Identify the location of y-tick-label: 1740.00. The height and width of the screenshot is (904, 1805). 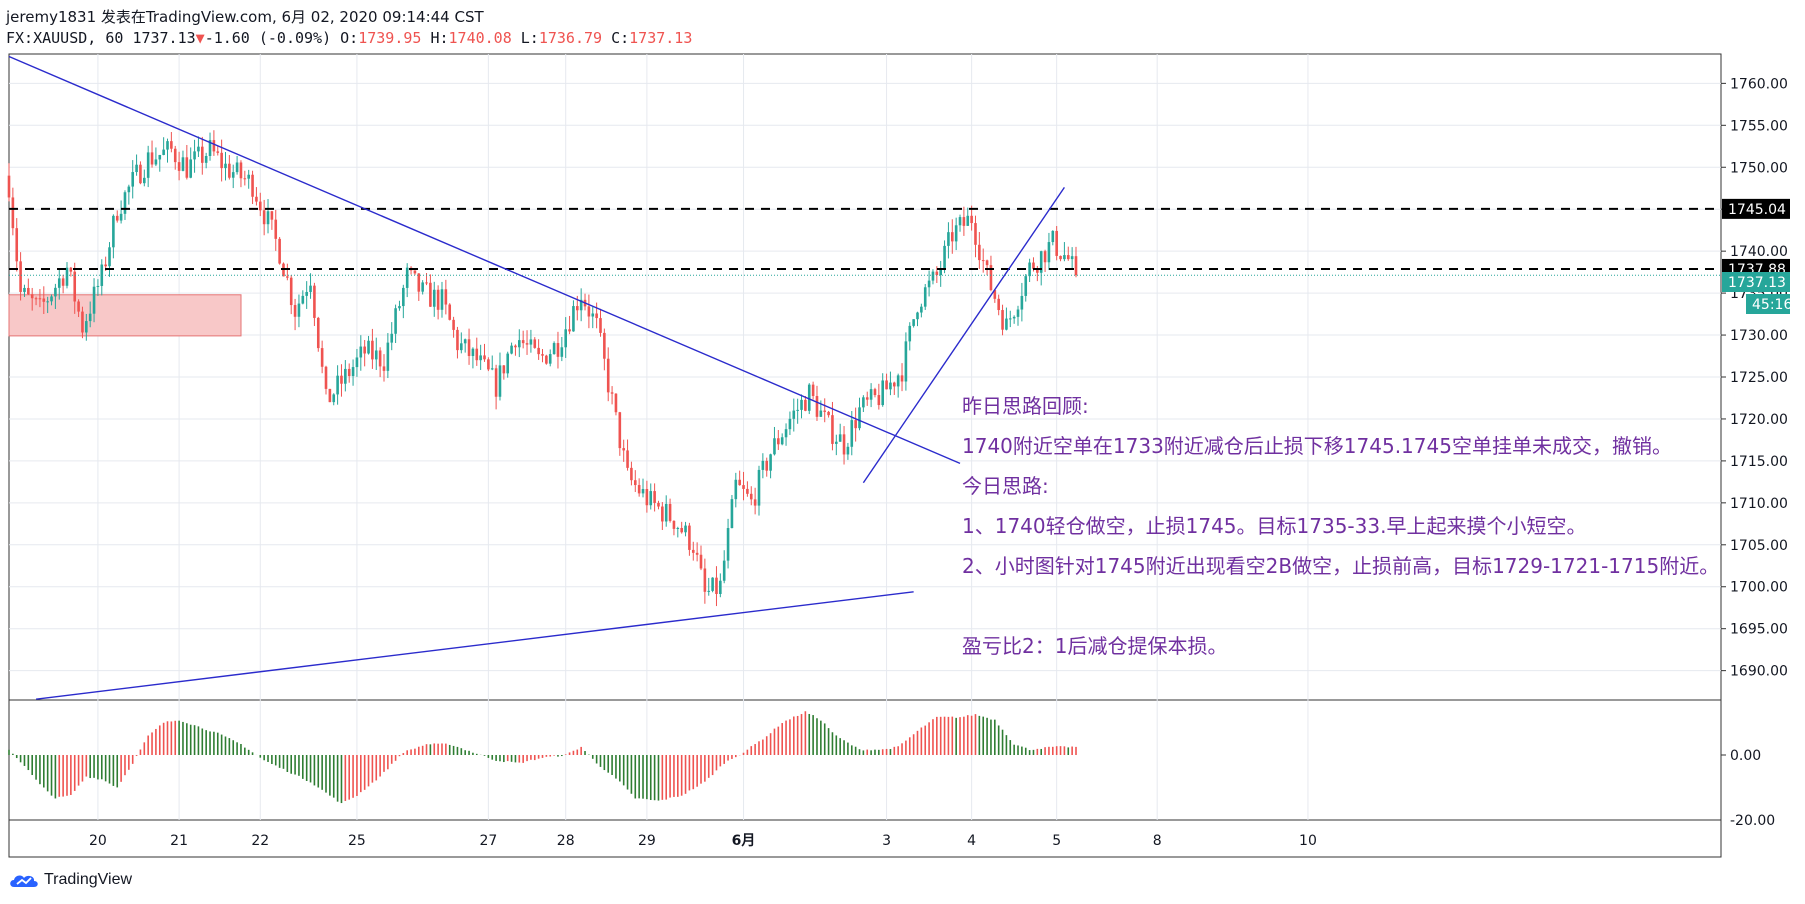
(1759, 252).